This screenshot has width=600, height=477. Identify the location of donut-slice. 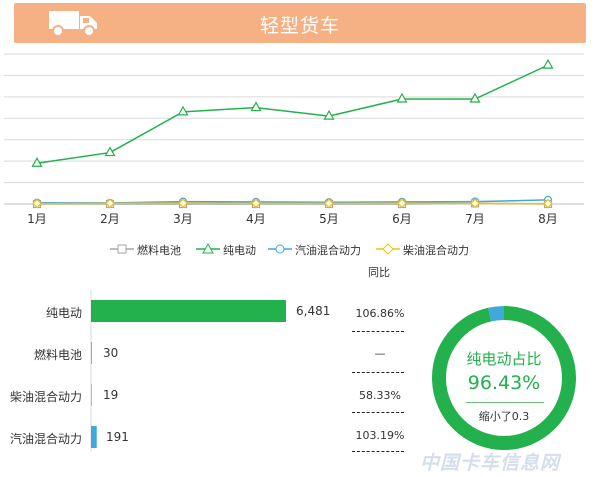
(504, 378).